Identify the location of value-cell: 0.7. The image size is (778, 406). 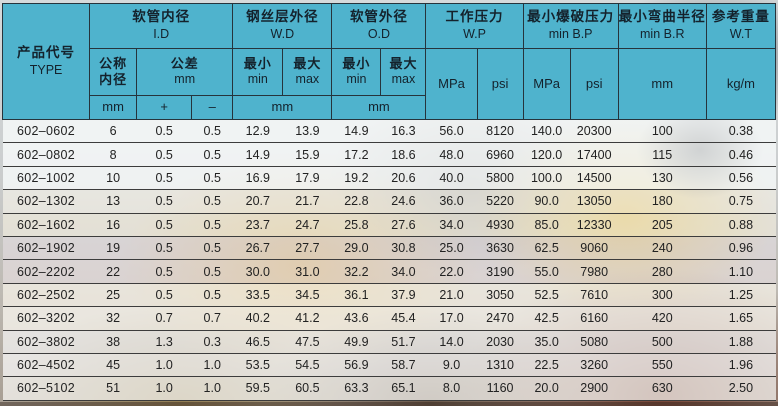
(212, 318).